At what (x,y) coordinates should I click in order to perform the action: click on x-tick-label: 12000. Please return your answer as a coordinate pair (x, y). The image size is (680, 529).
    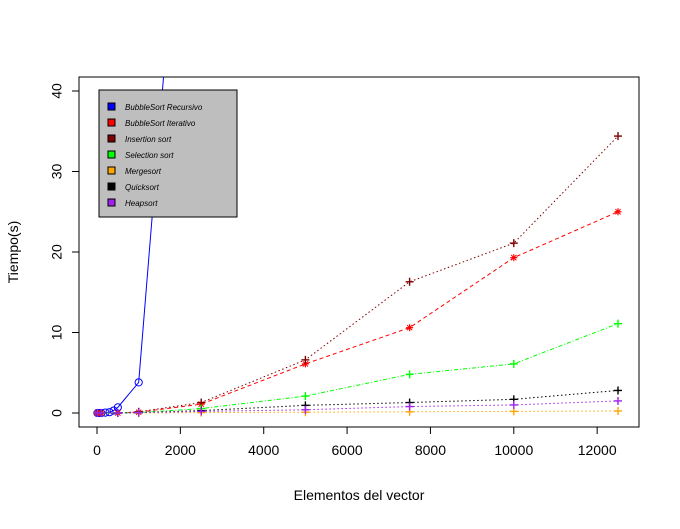
    Looking at the image, I should click on (597, 450).